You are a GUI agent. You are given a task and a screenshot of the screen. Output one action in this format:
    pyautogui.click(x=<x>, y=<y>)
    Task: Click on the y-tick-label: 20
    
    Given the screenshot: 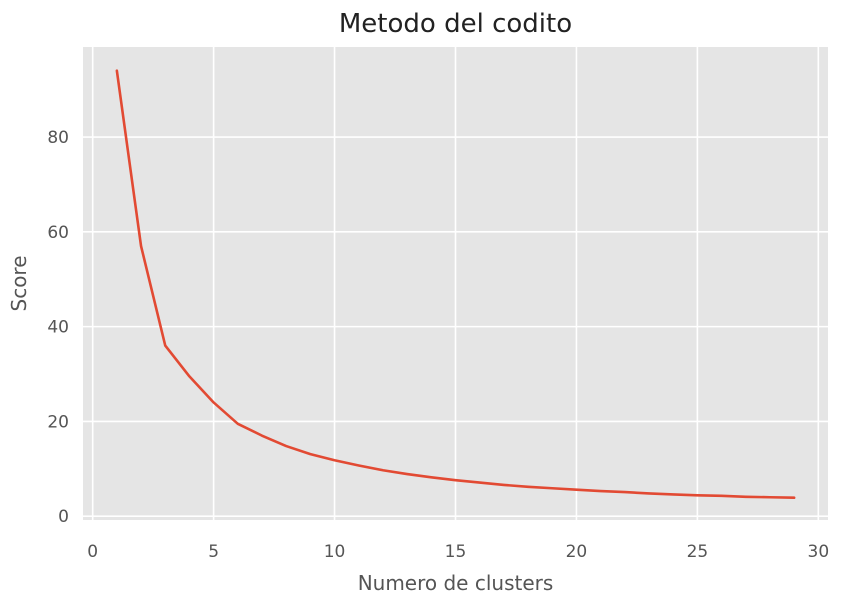 What is the action you would take?
    pyautogui.click(x=58, y=422)
    